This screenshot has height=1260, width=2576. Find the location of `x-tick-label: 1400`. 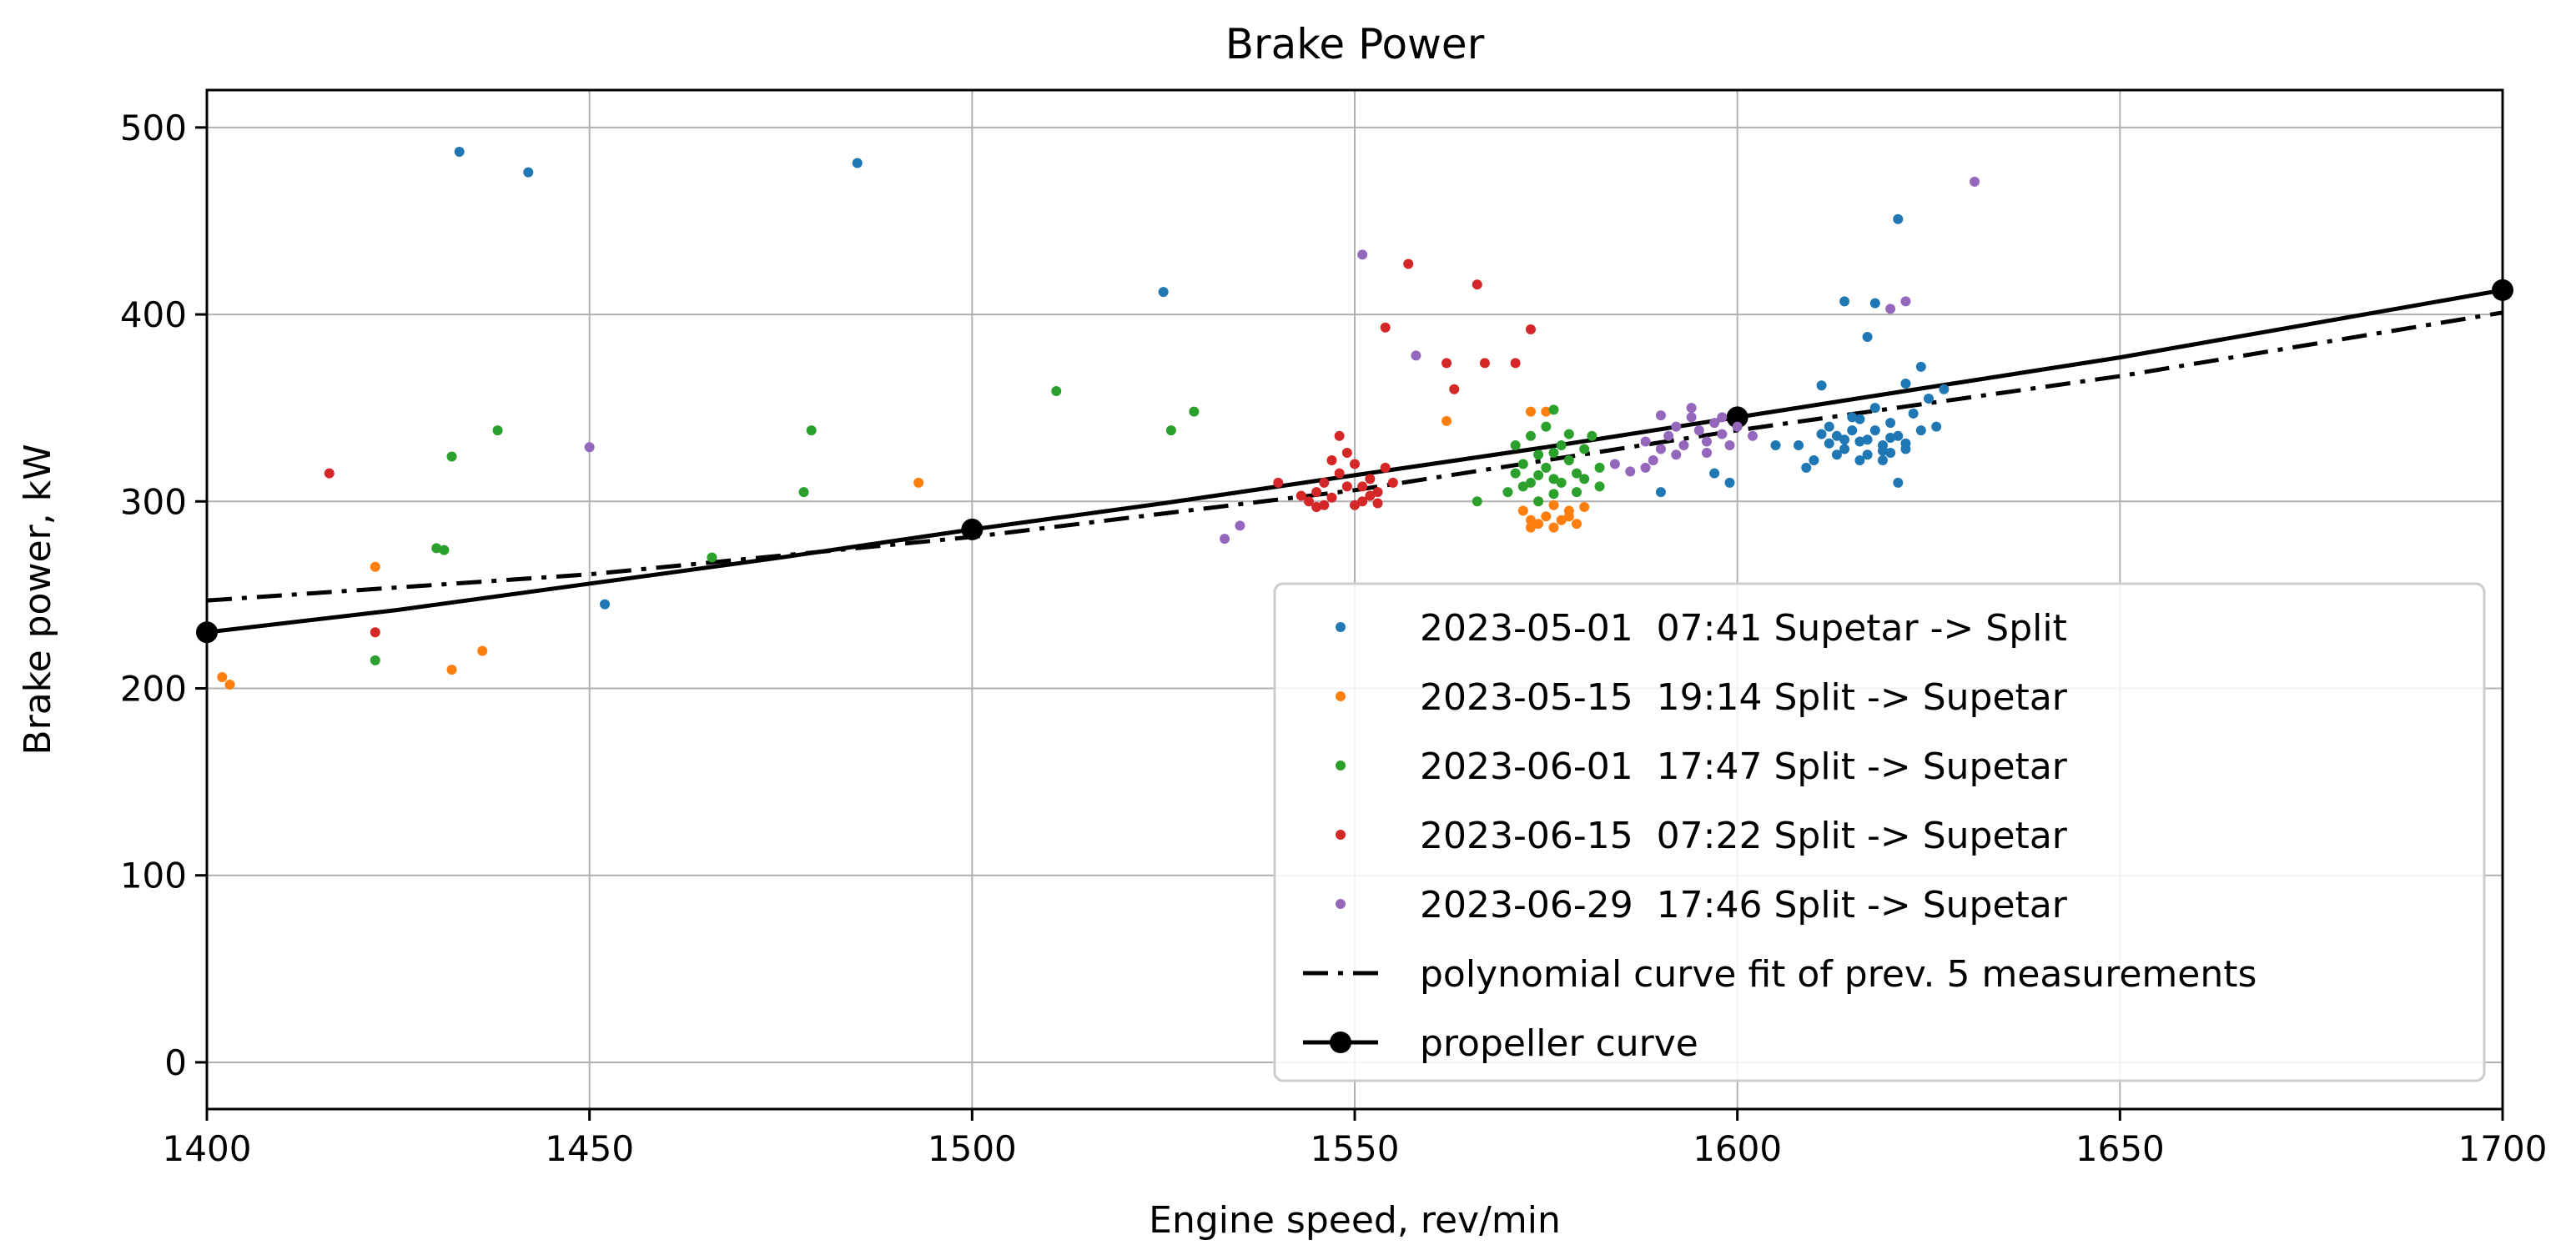

x-tick-label: 1400 is located at coordinates (207, 1148).